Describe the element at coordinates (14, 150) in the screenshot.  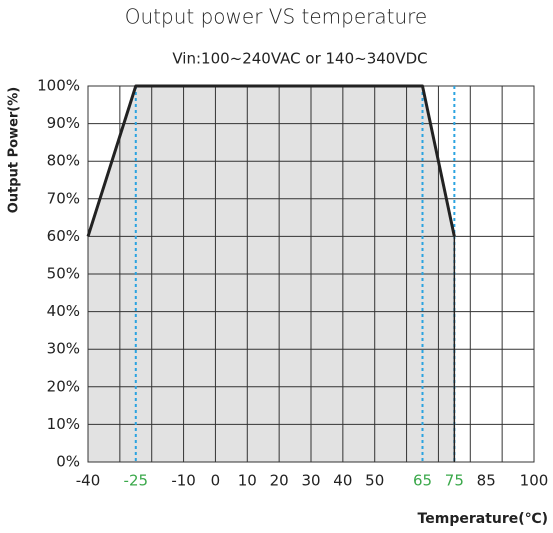
I see `y-axis-label: Output Power(%)` at that location.